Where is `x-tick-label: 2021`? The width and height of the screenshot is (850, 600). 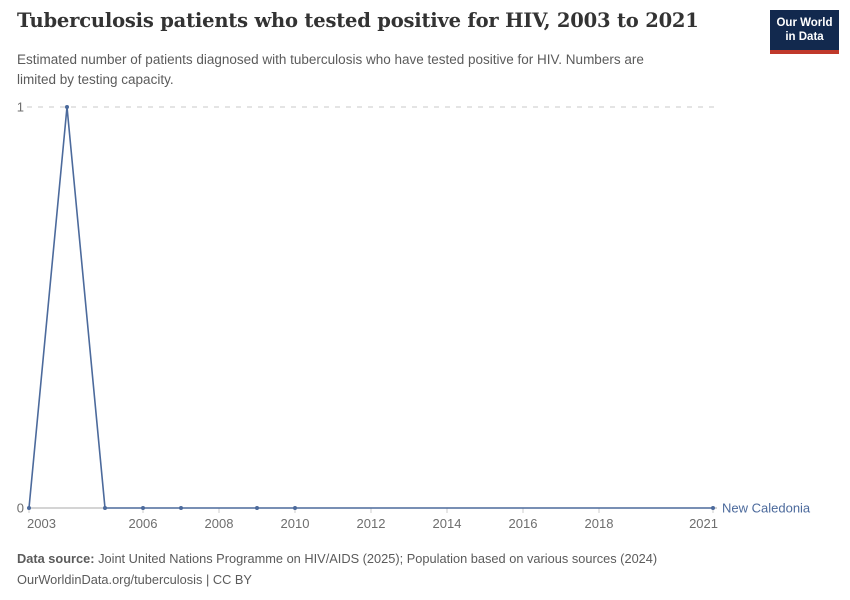
x-tick-label: 2021 is located at coordinates (703, 523).